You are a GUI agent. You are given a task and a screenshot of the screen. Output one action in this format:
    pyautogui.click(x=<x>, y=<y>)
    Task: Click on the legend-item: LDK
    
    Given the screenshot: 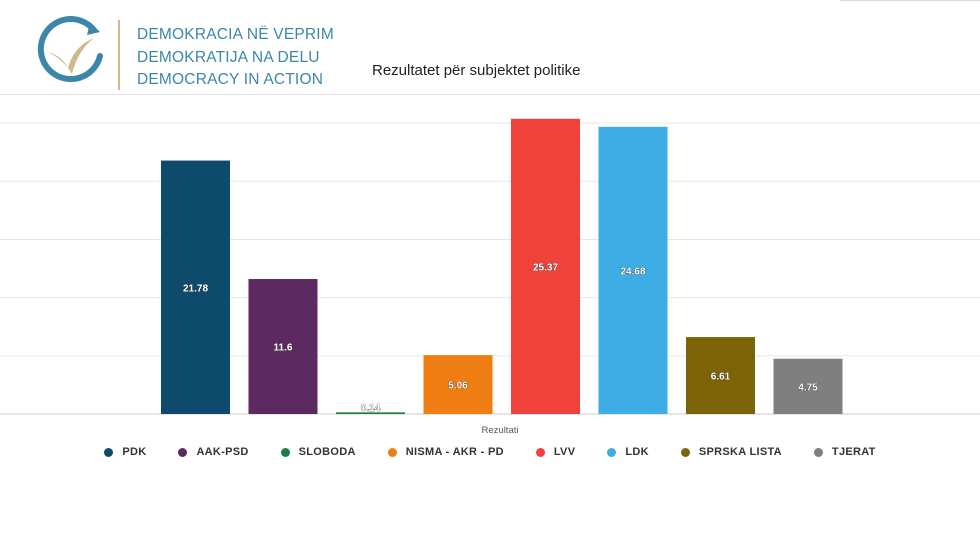 What is the action you would take?
    pyautogui.click(x=628, y=452)
    